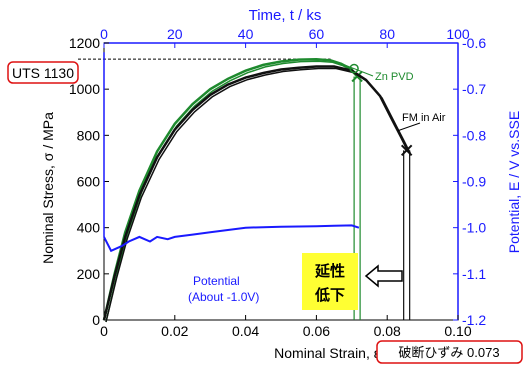 The height and width of the screenshot is (365, 527). I want to click on fracture-strain-label: 破断ひずみ 0.073, so click(448, 352).